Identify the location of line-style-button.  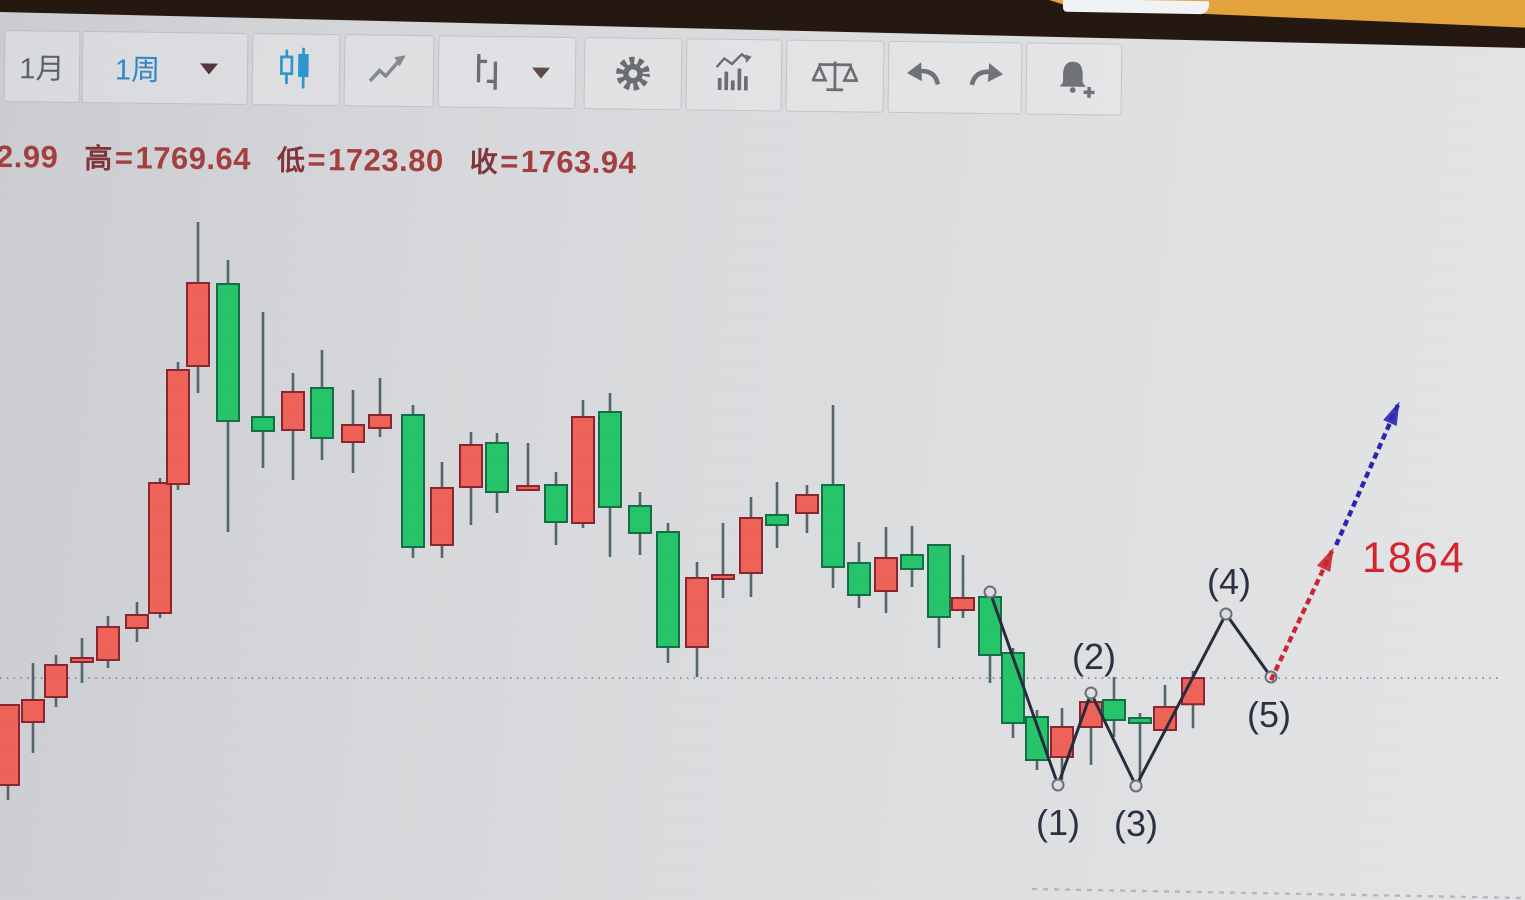
(389, 71).